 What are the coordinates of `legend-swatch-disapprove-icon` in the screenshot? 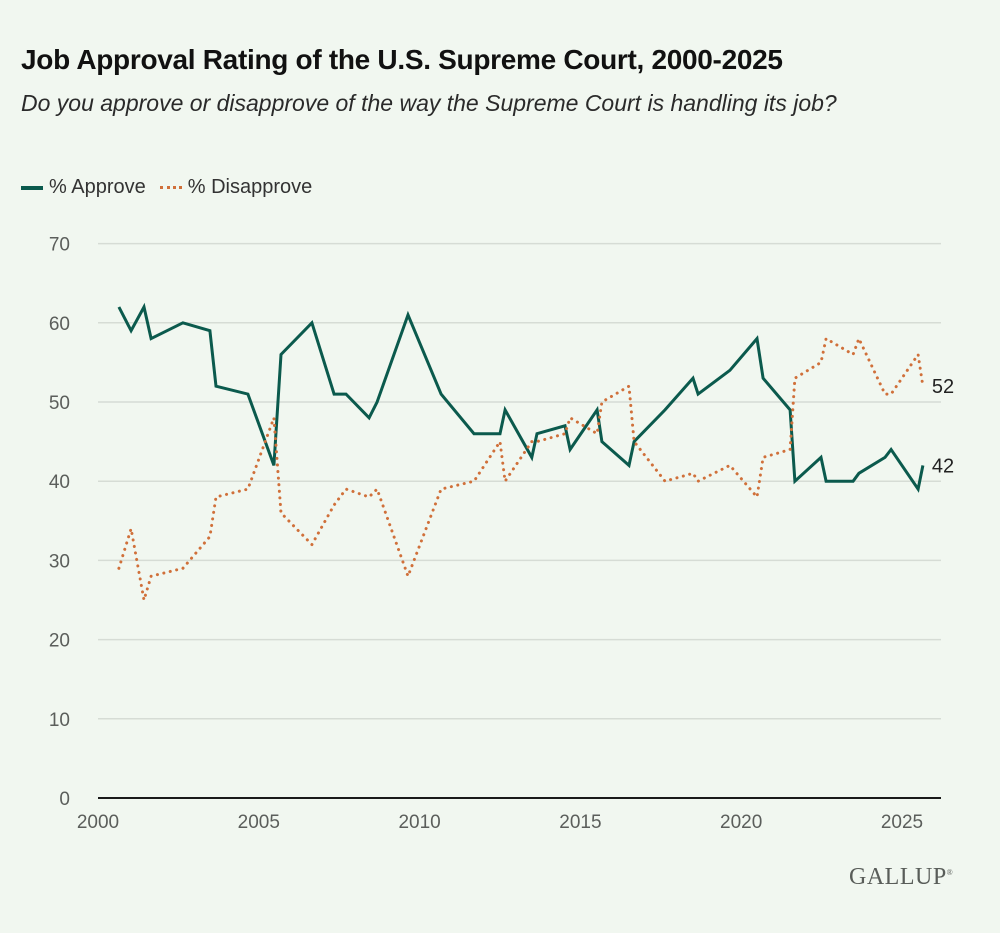 It's located at (170, 187).